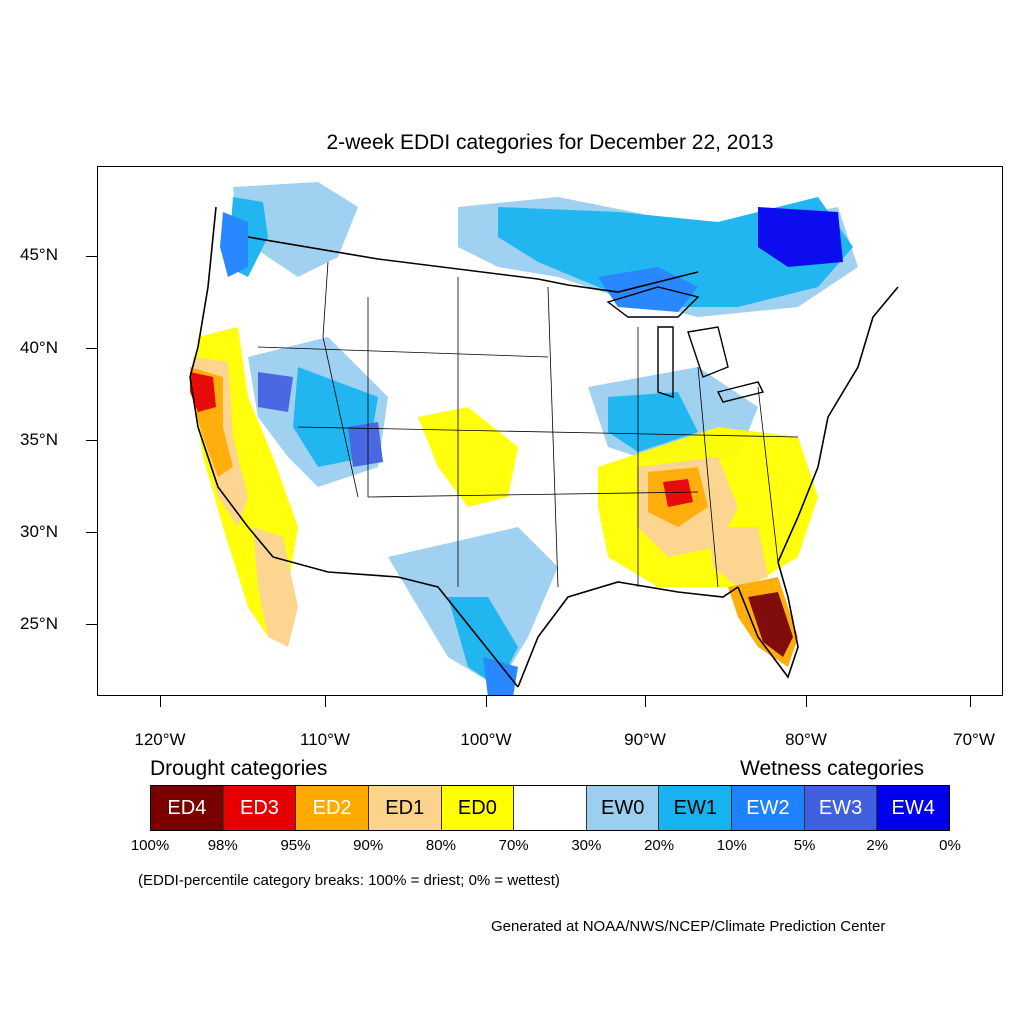 This screenshot has height=1024, width=1024. What do you see at coordinates (974, 739) in the screenshot?
I see `lon-label-70: 70°W` at bounding box center [974, 739].